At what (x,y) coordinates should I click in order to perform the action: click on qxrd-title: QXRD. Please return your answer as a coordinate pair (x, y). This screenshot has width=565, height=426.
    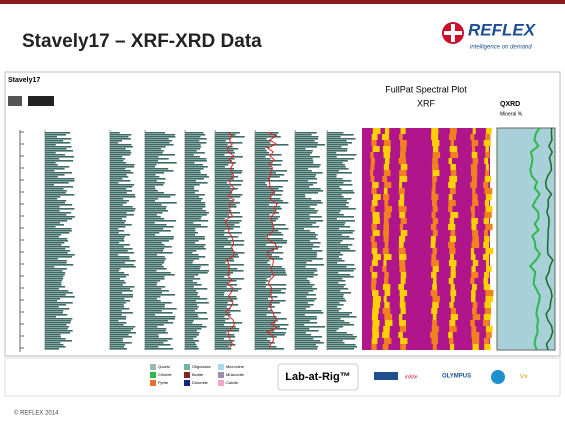
    Looking at the image, I should click on (510, 104).